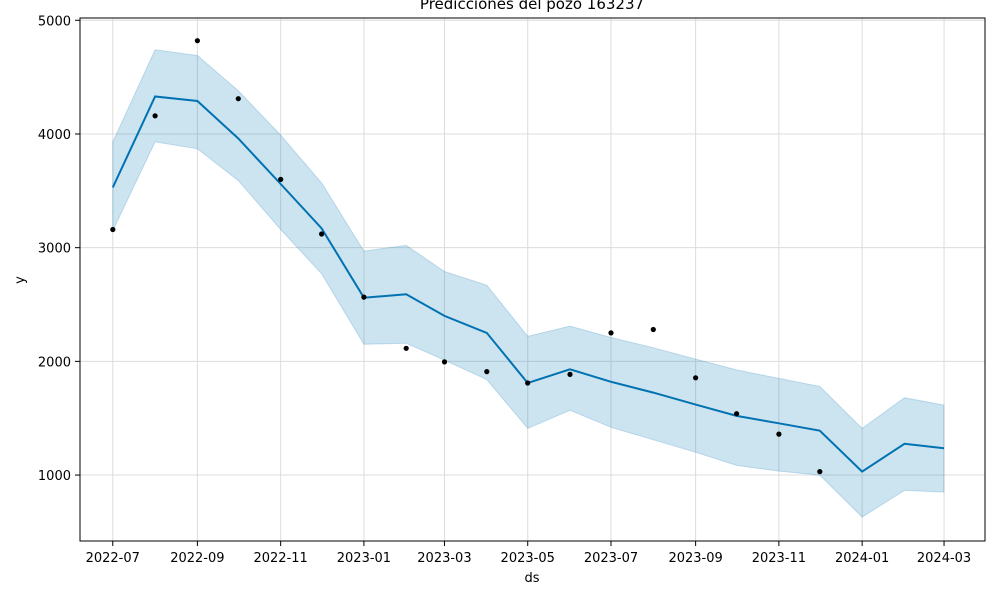 Image resolution: width=1000 pixels, height=600 pixels. Describe the element at coordinates (20, 280) in the screenshot. I see `y-axis-label: y` at that location.